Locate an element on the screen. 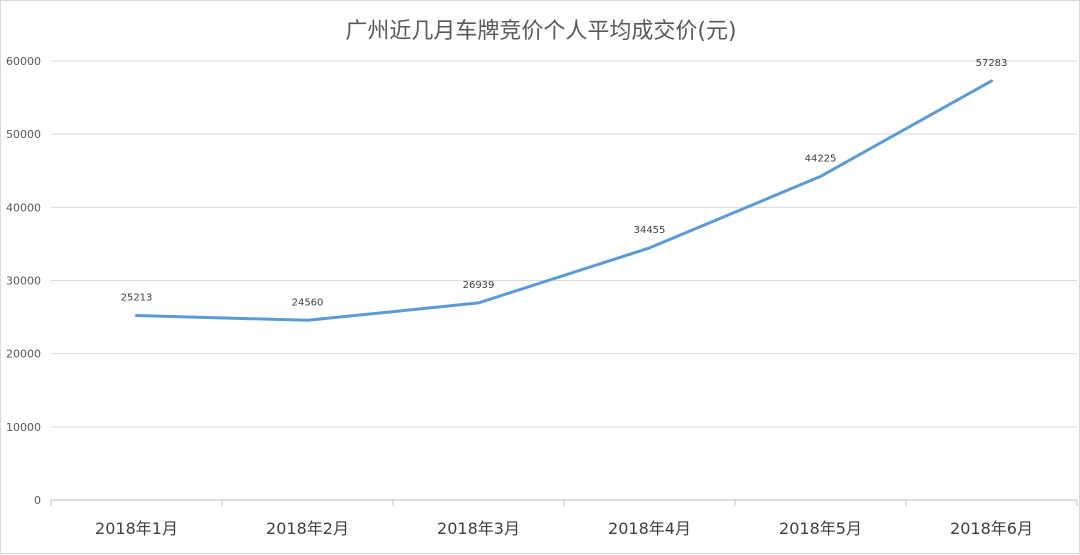  data-label: 44225 is located at coordinates (821, 158).